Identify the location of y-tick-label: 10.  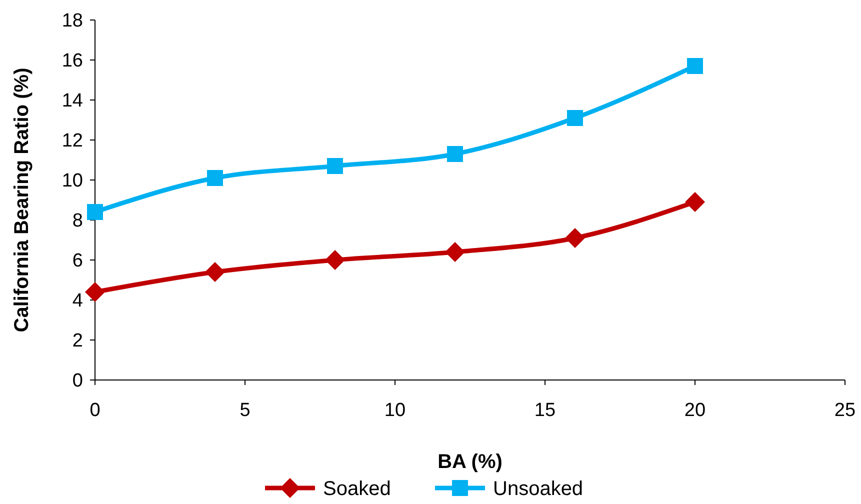
(72, 181).